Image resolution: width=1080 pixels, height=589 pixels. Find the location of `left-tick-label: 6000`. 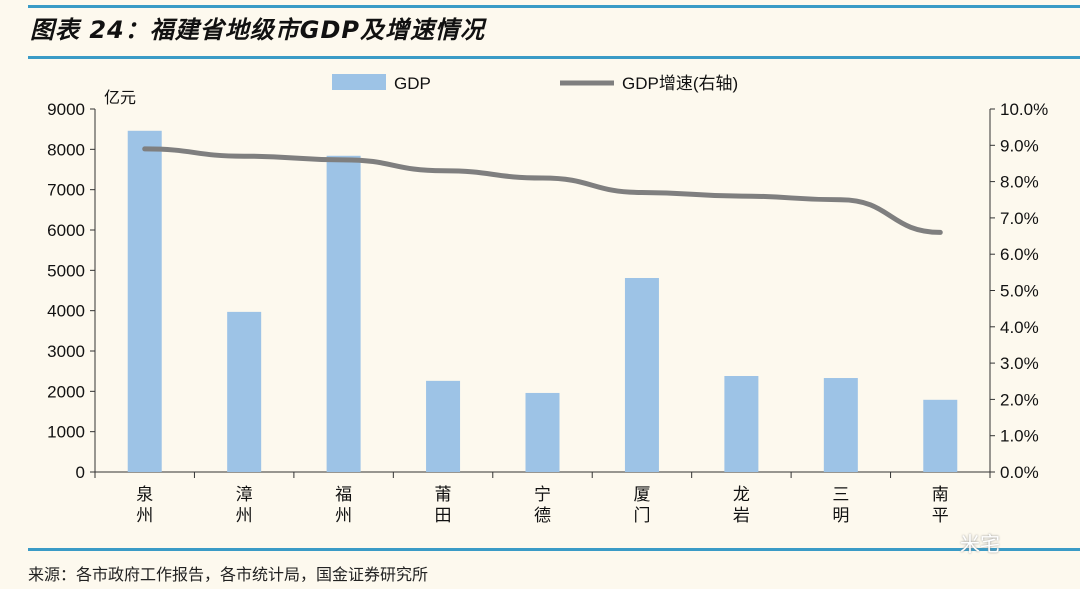

left-tick-label: 6000 is located at coordinates (66, 230).